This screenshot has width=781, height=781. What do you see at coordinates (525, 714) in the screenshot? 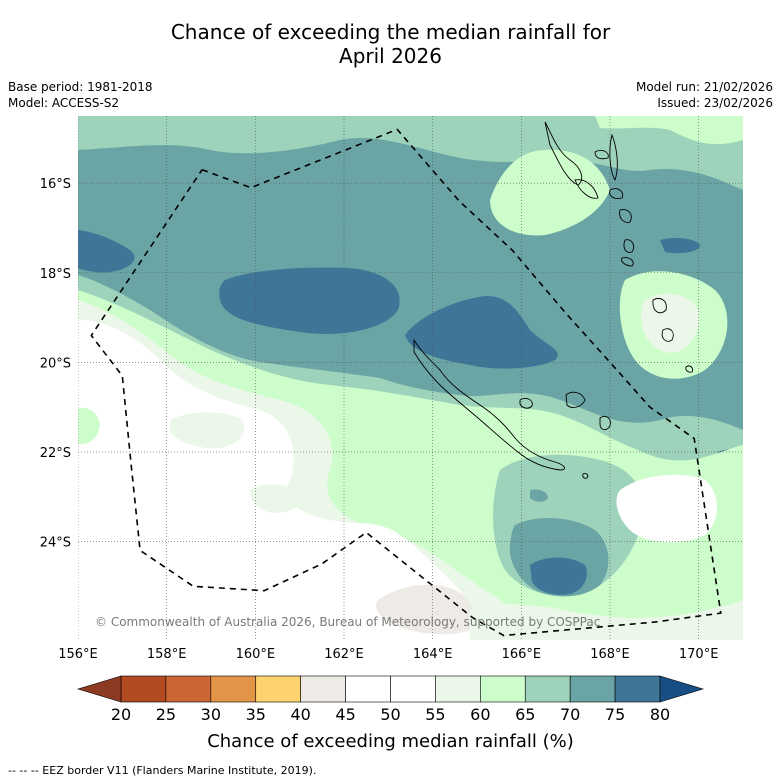
I see `colorbar-tick-label: 65` at bounding box center [525, 714].